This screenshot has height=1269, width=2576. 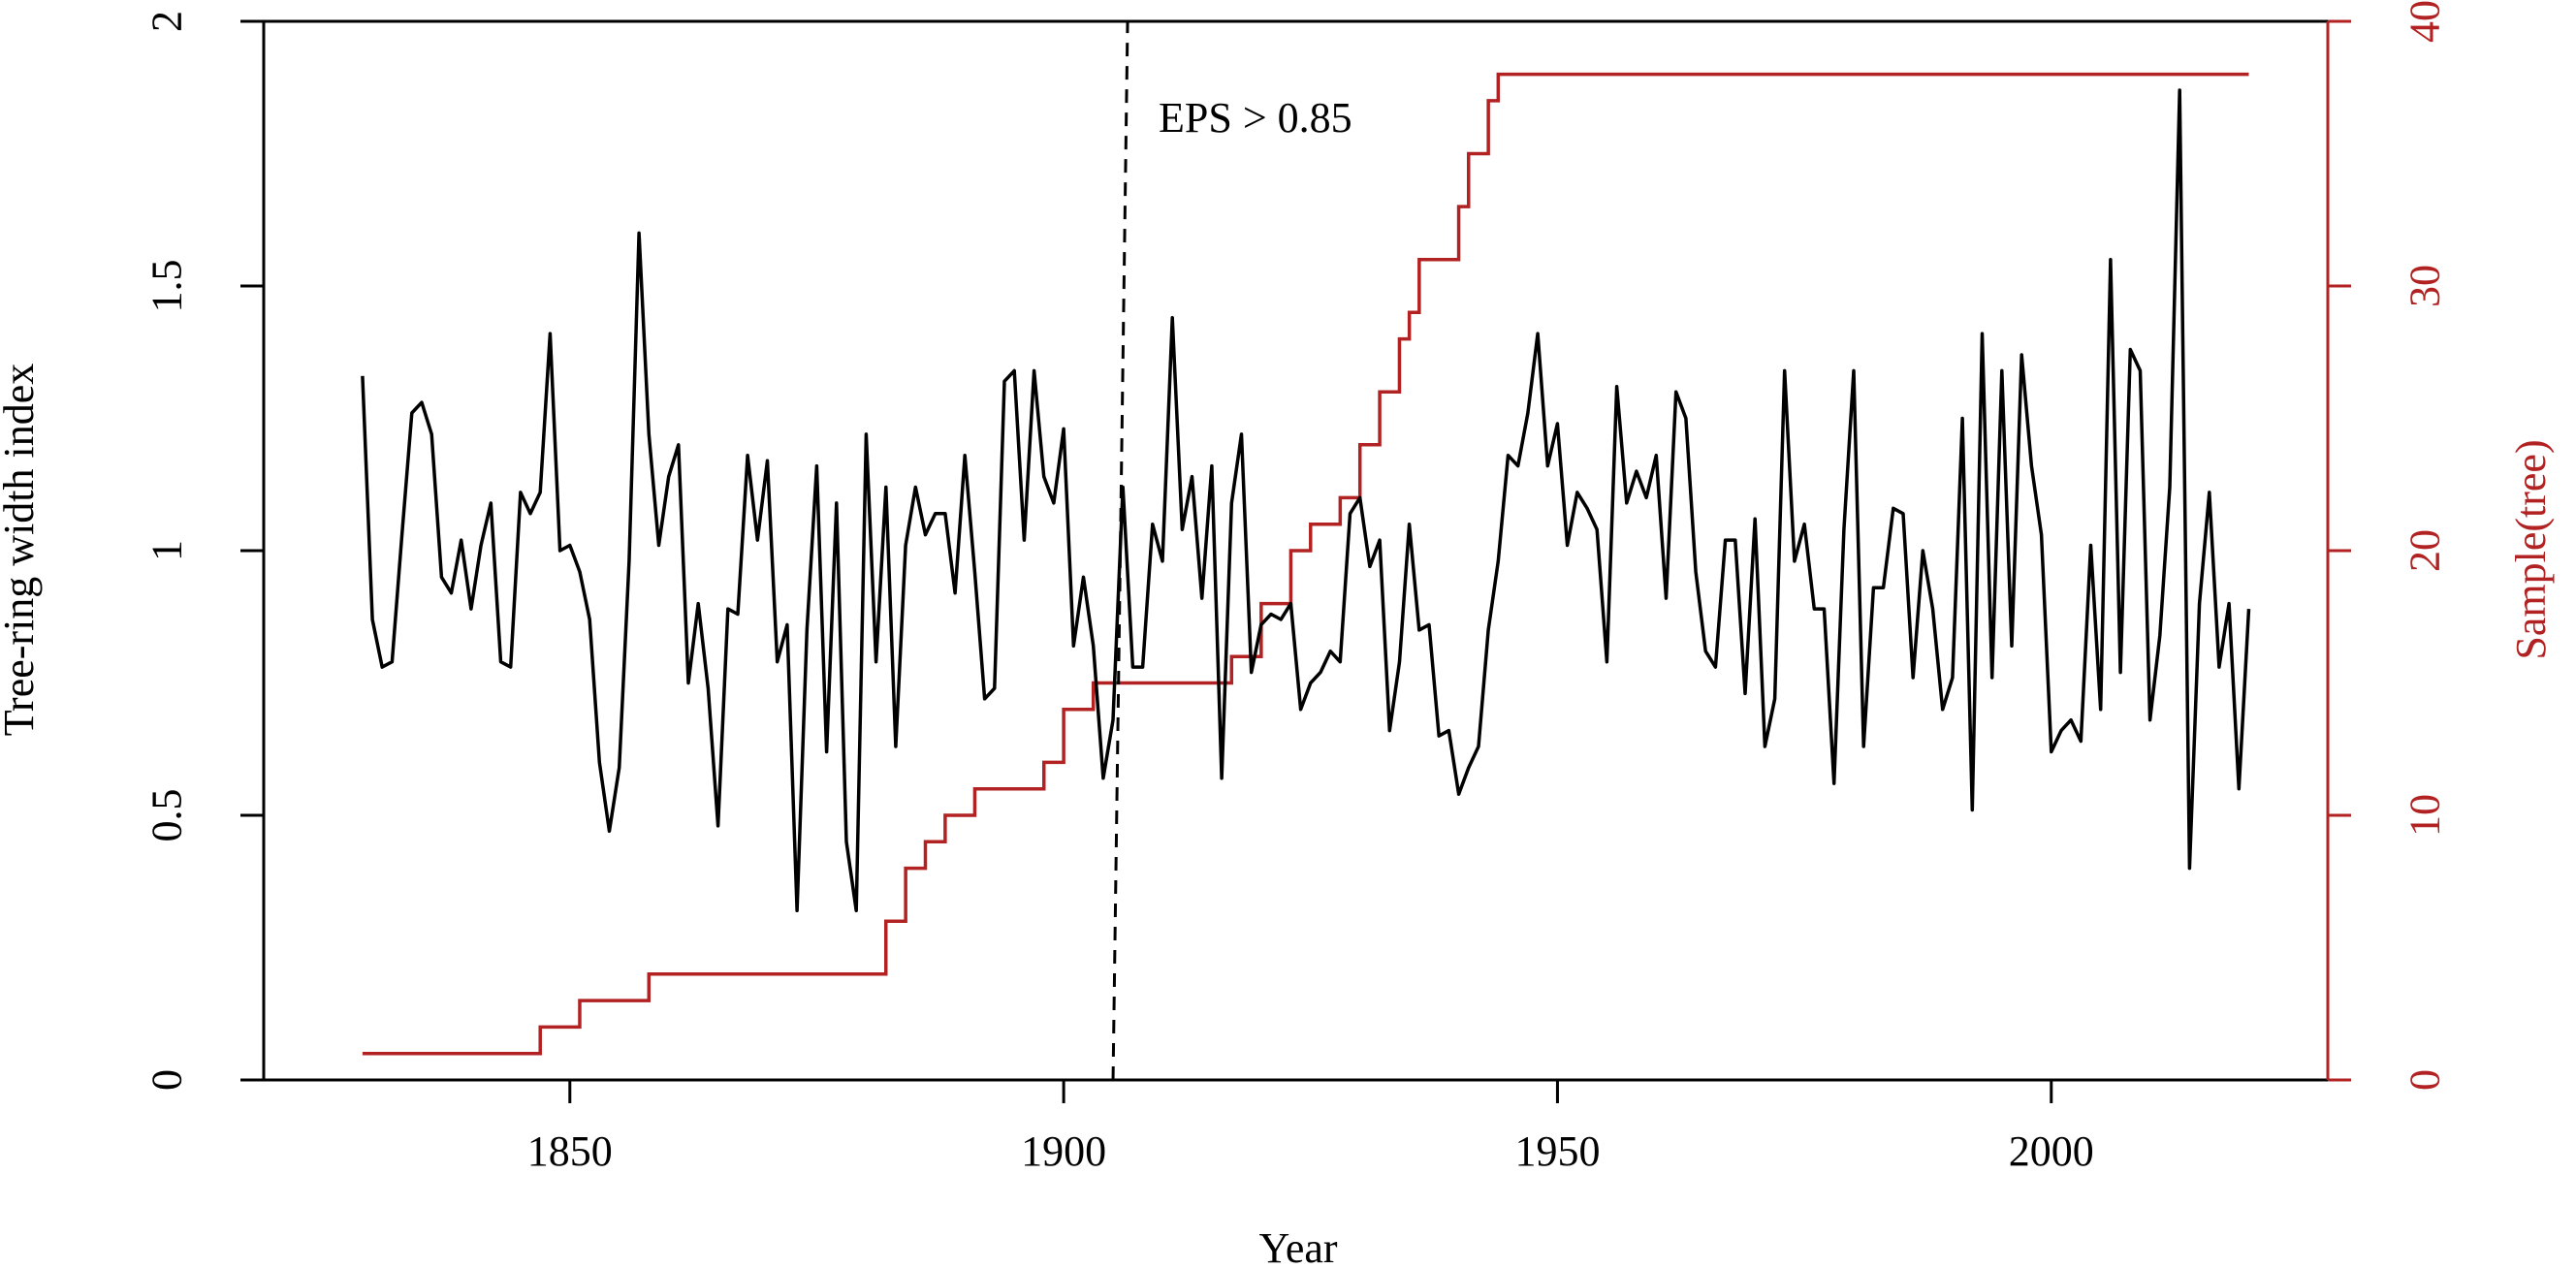 I want to click on y-right-tick-label: 0, so click(x=2425, y=1080).